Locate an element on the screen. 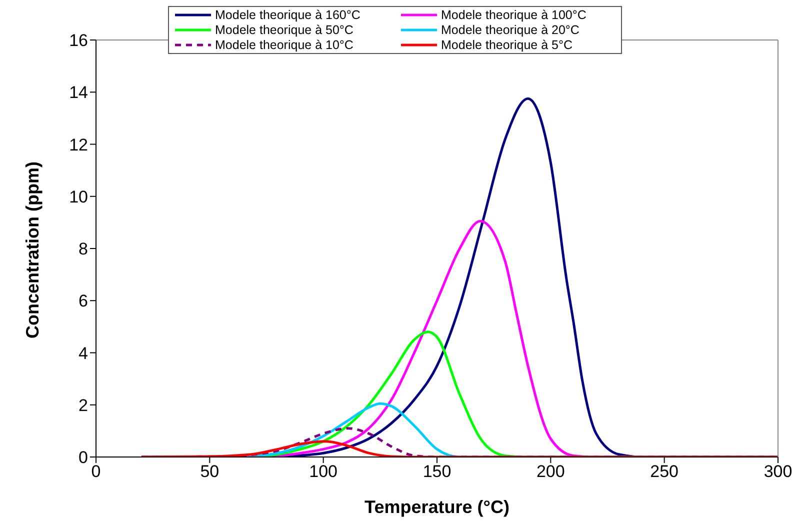  legend-label: Modele theorique à 50°C is located at coordinates (284, 30).